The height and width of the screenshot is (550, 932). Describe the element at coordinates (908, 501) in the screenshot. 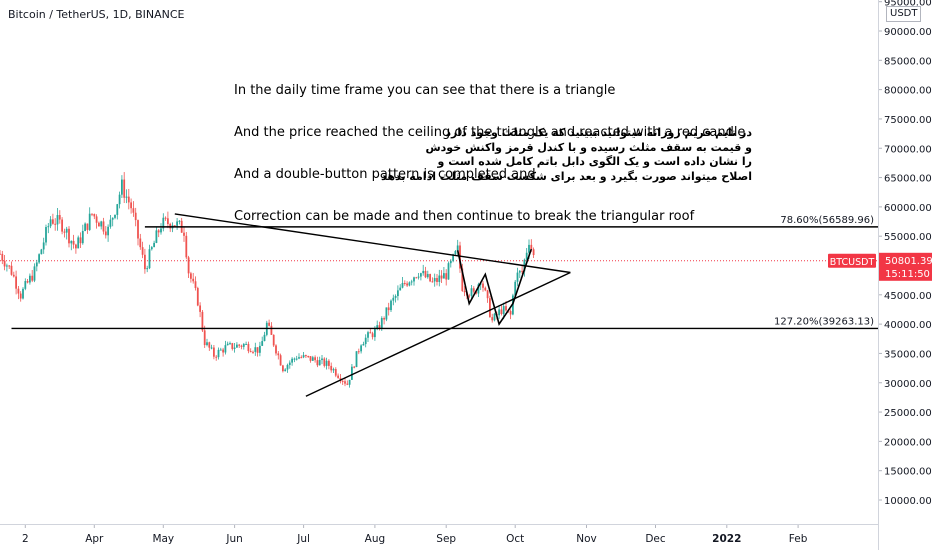

I see `y-tick-label: 10000.00` at that location.